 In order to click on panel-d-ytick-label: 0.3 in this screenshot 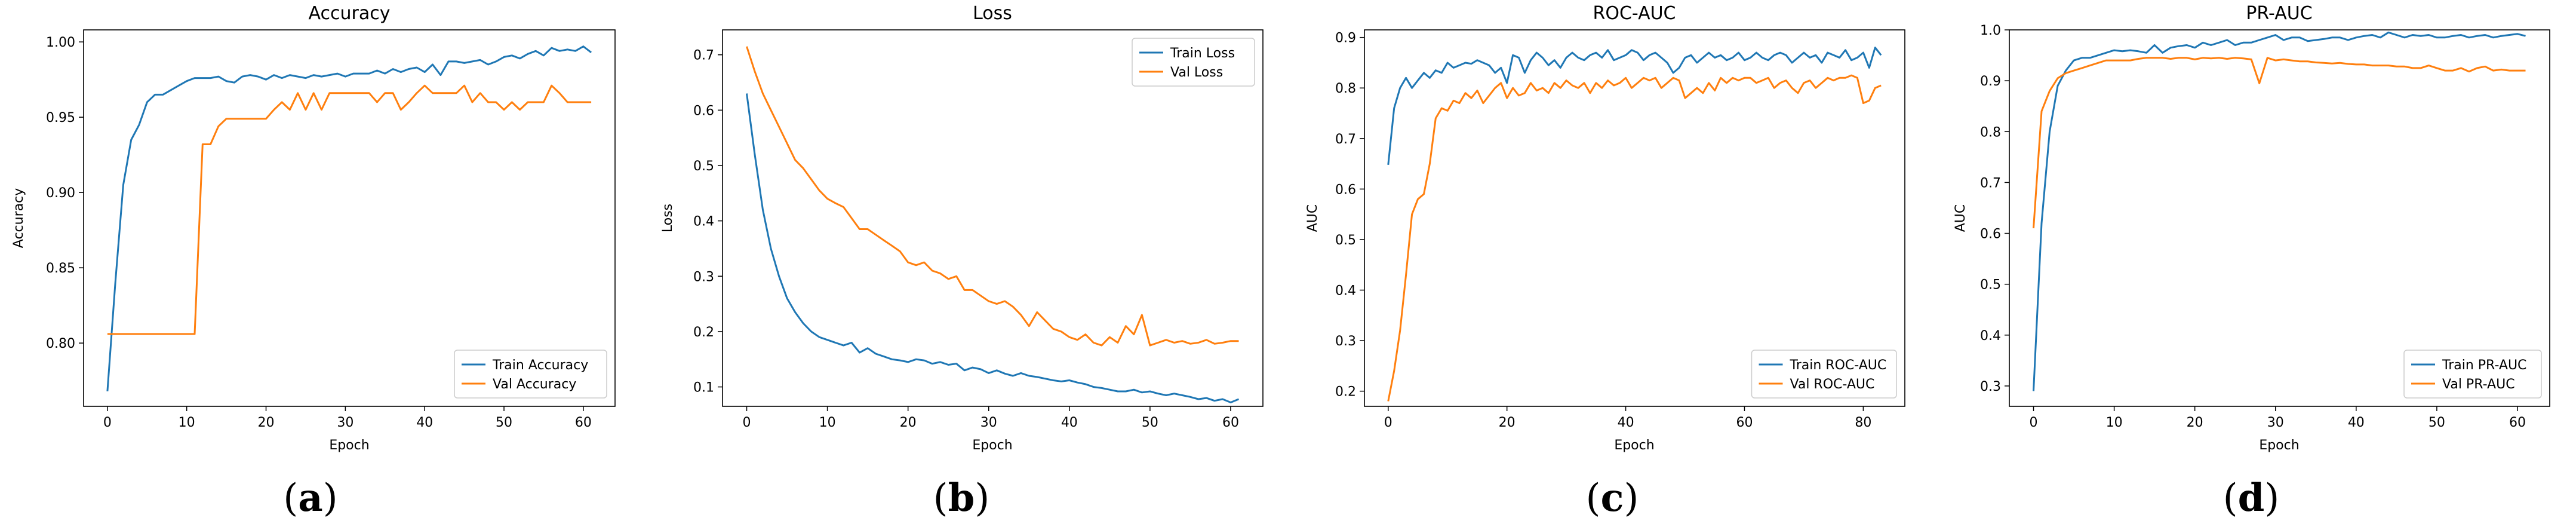, I will do `click(1991, 386)`.